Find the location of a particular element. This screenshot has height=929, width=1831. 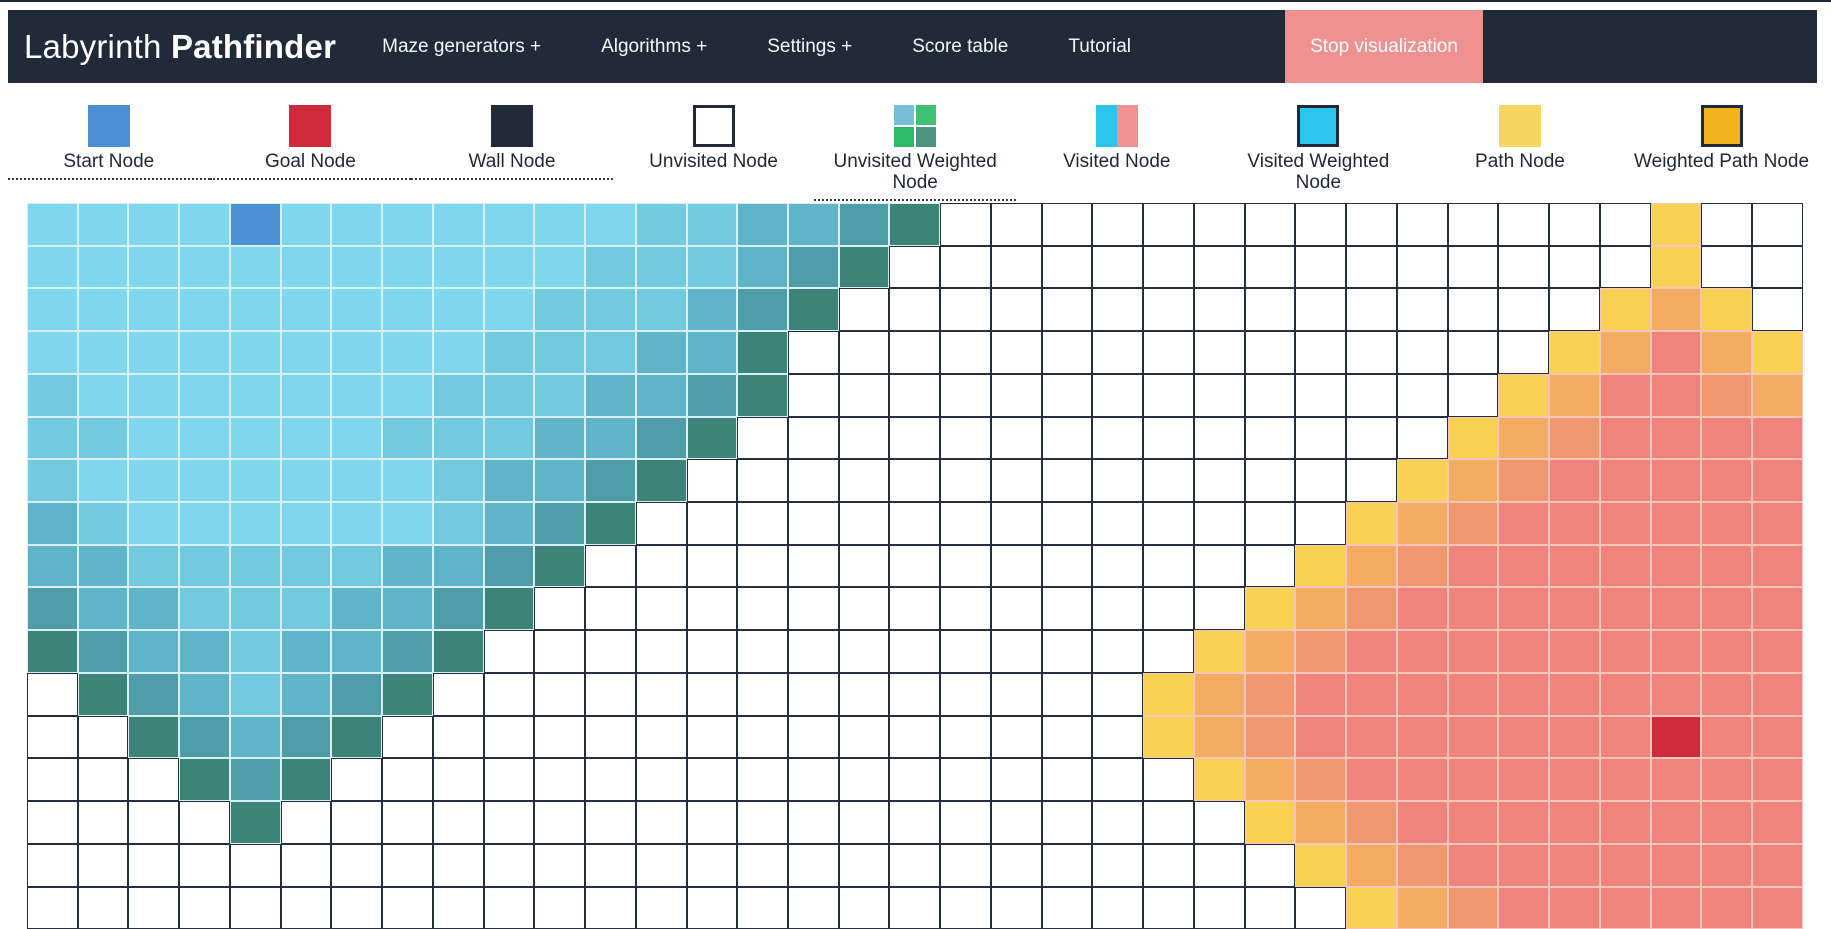

nav-item: Algorithms + is located at coordinates (654, 46).